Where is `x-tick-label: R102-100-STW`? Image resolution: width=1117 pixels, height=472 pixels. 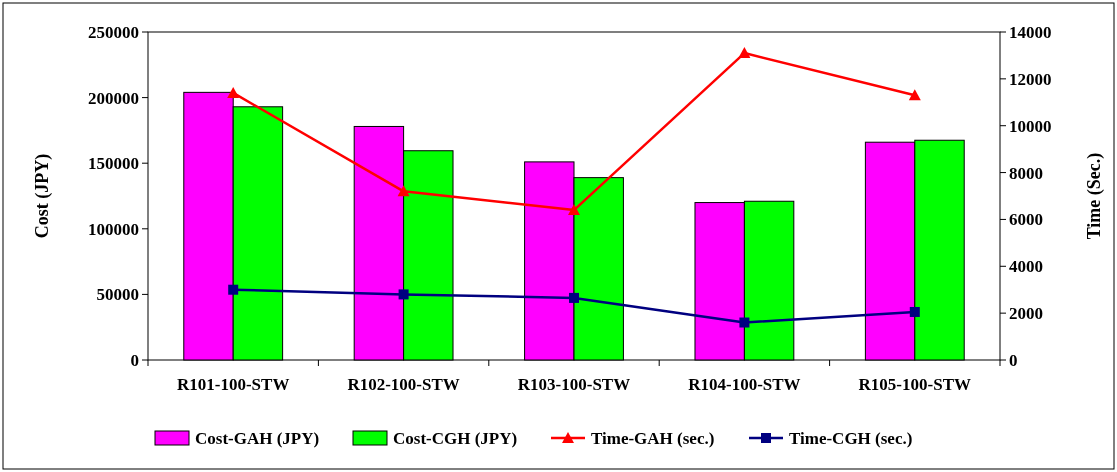
x-tick-label: R102-100-STW is located at coordinates (403, 384).